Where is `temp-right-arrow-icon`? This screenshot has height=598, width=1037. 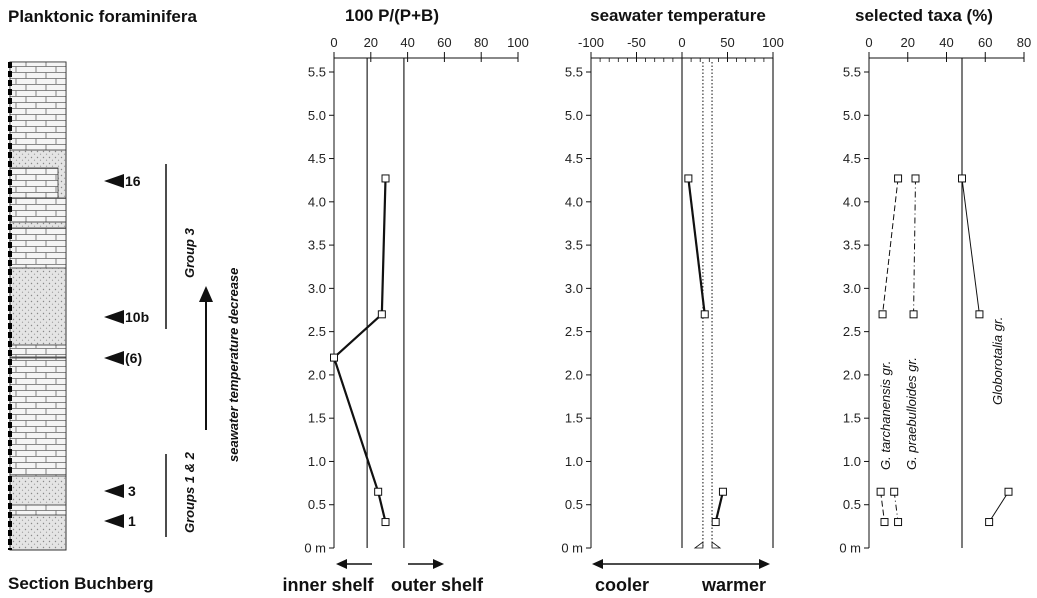 temp-right-arrow-icon is located at coordinates (764, 564).